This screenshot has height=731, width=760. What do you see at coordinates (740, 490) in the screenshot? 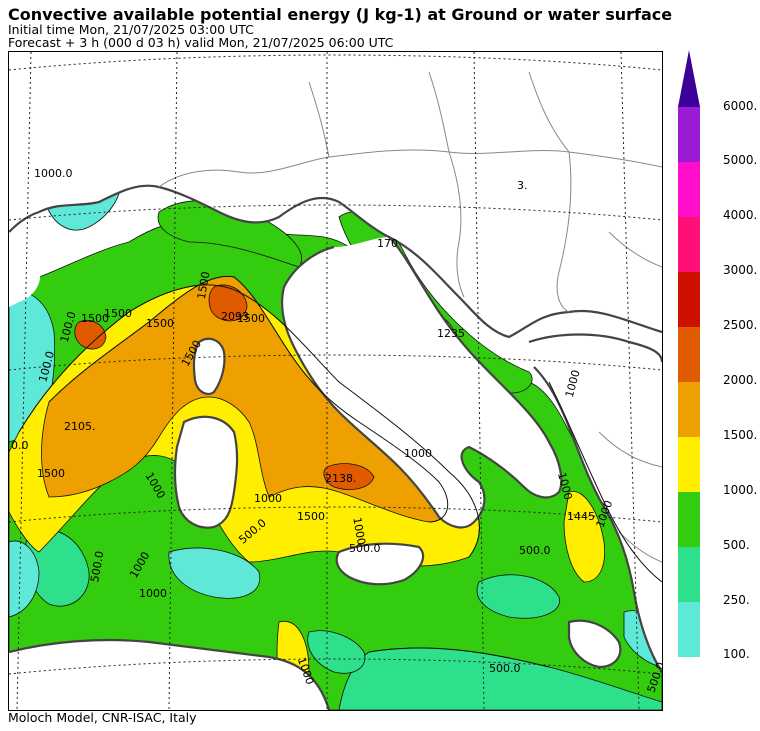
I see `colorbar-label-1000: 1000.` at bounding box center [740, 490].